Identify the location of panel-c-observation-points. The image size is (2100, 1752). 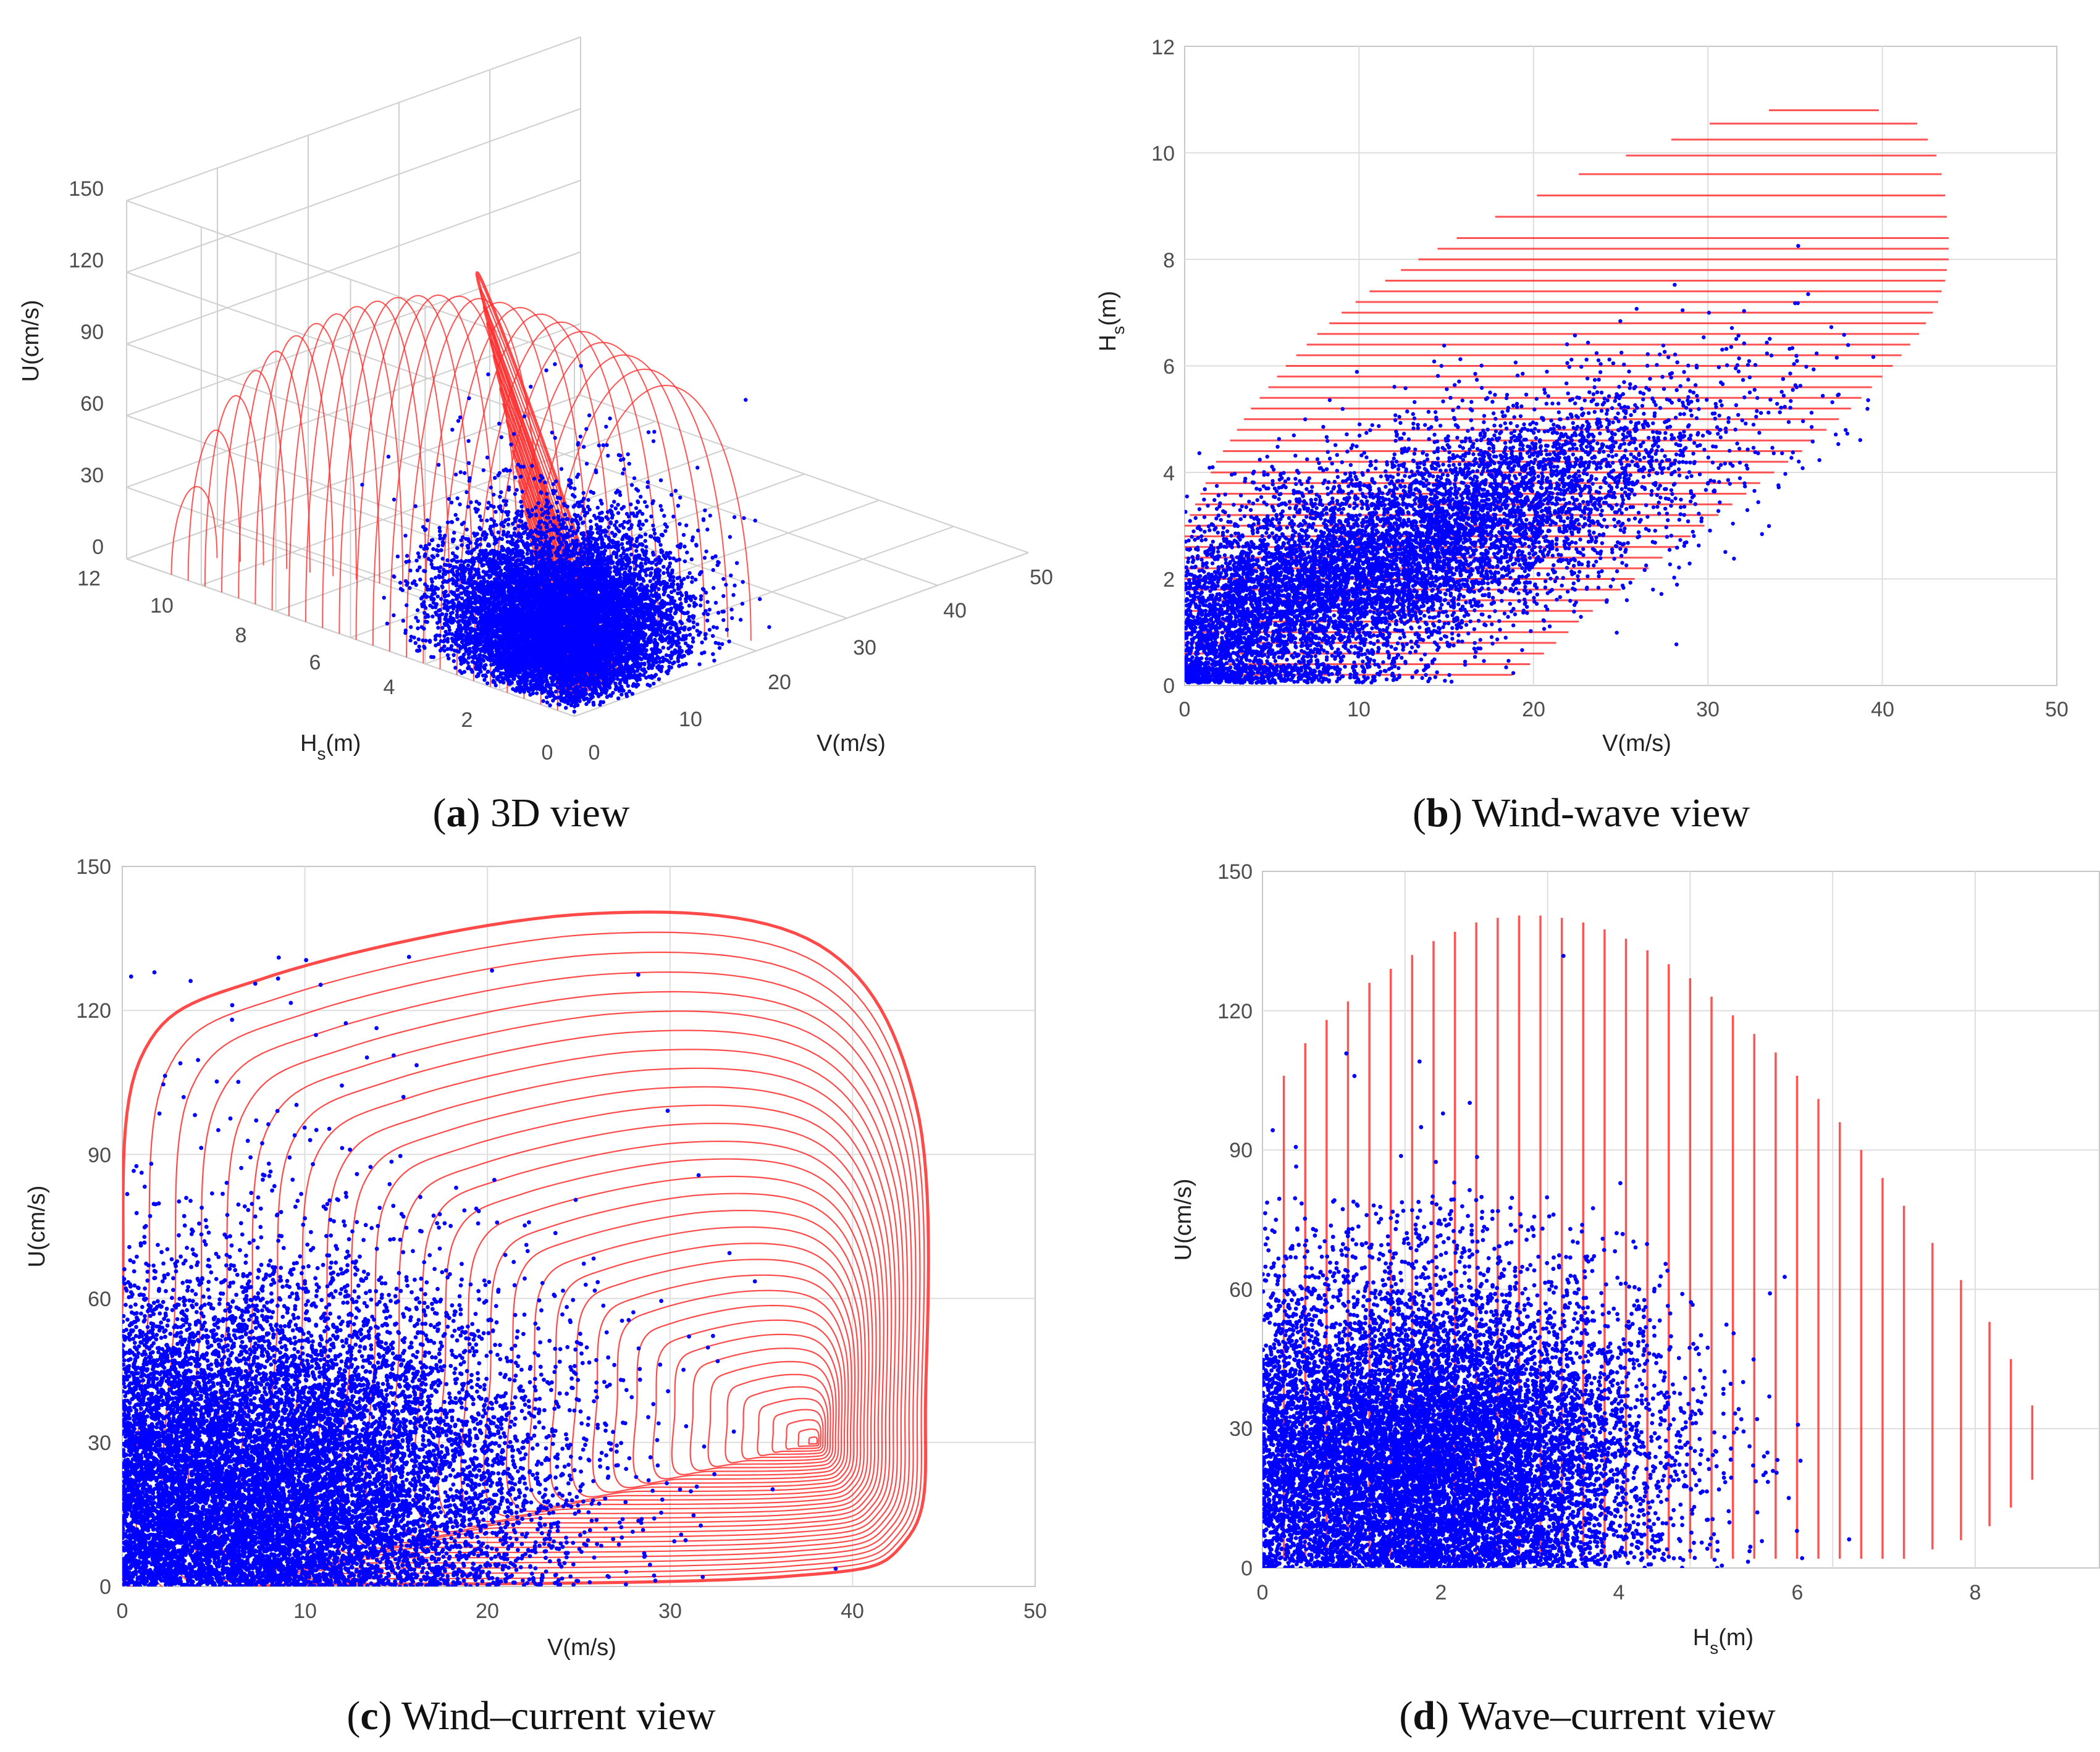
(479, 1271).